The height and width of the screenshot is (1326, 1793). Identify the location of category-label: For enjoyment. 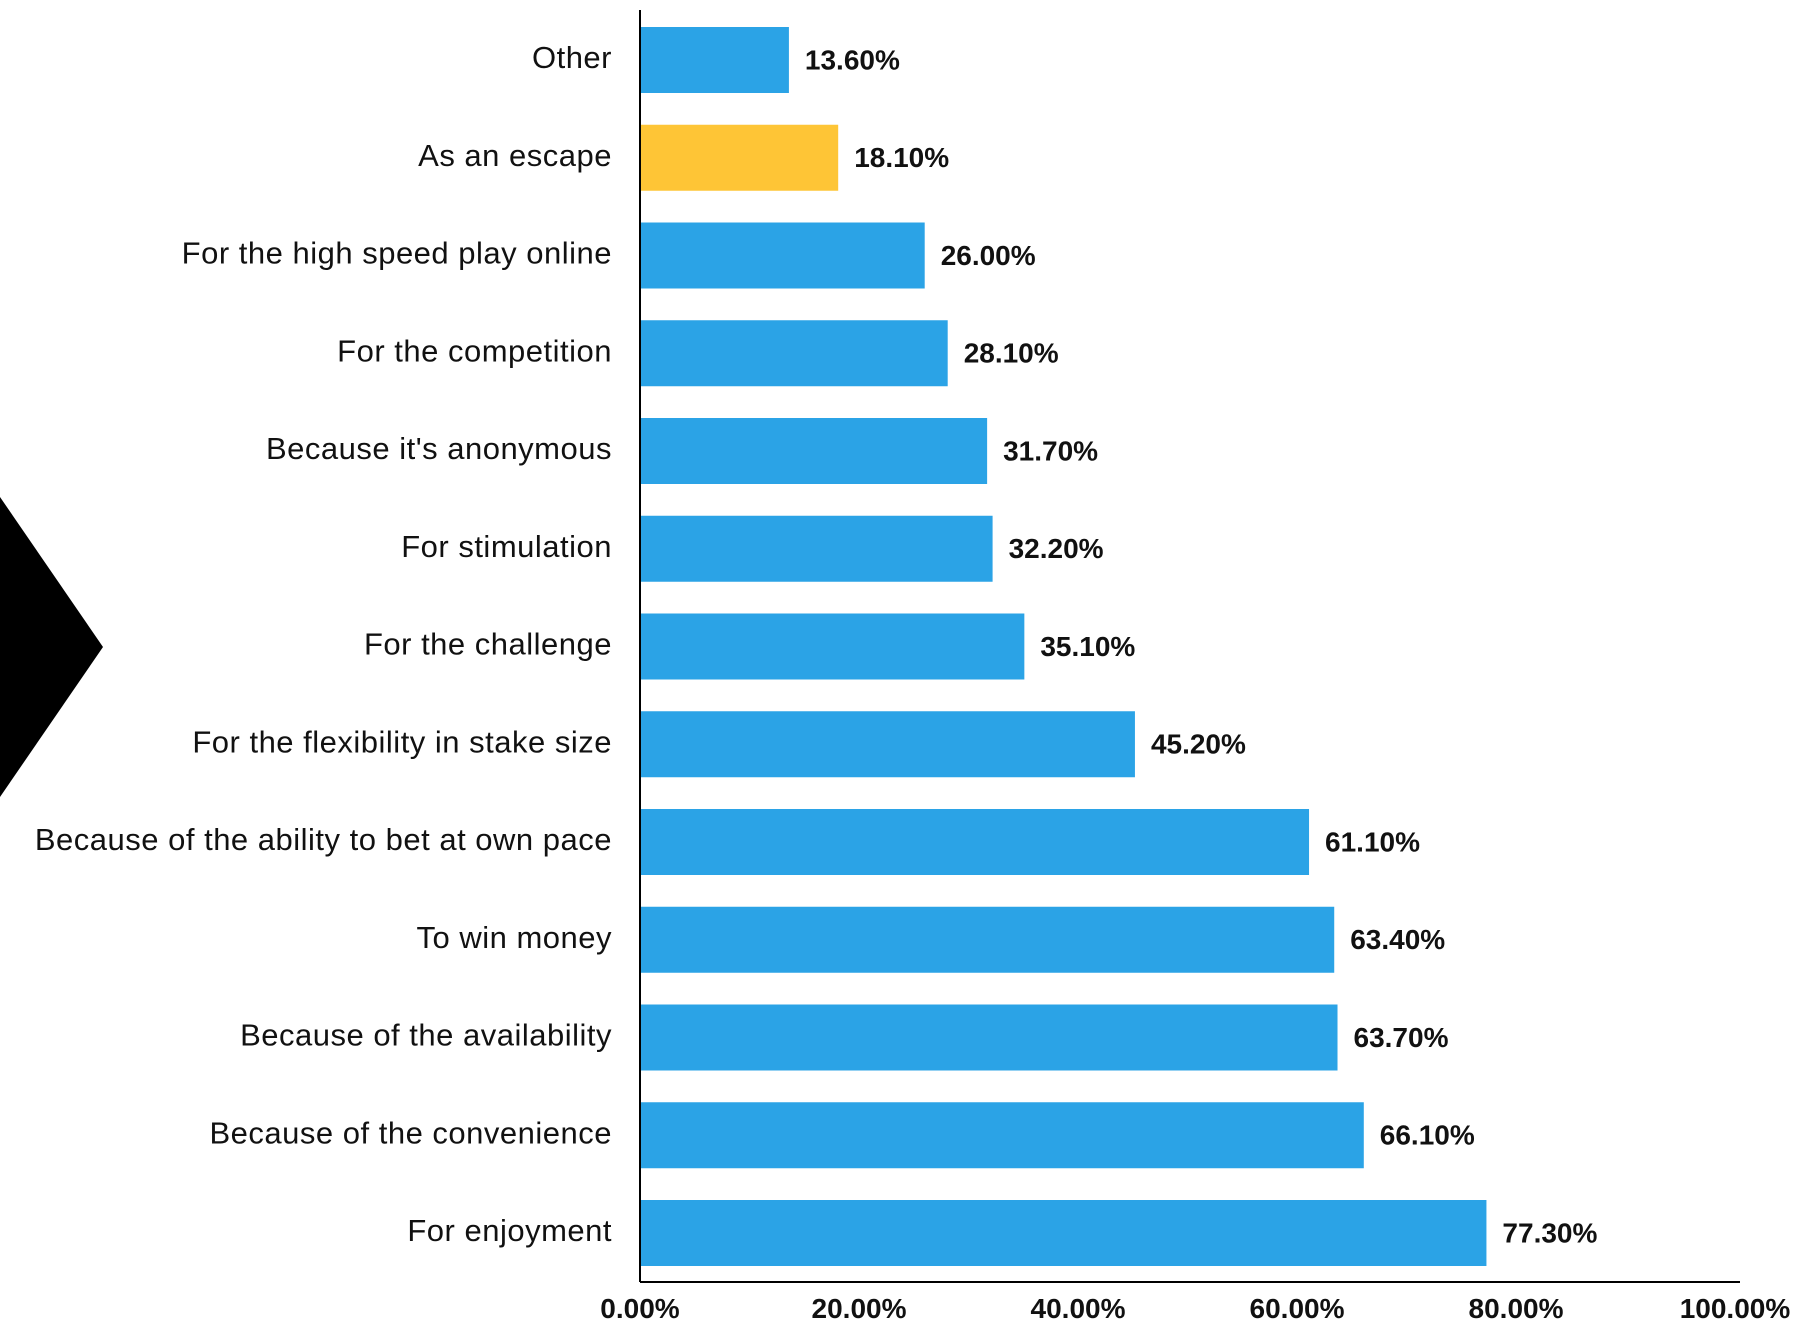
(509, 1230).